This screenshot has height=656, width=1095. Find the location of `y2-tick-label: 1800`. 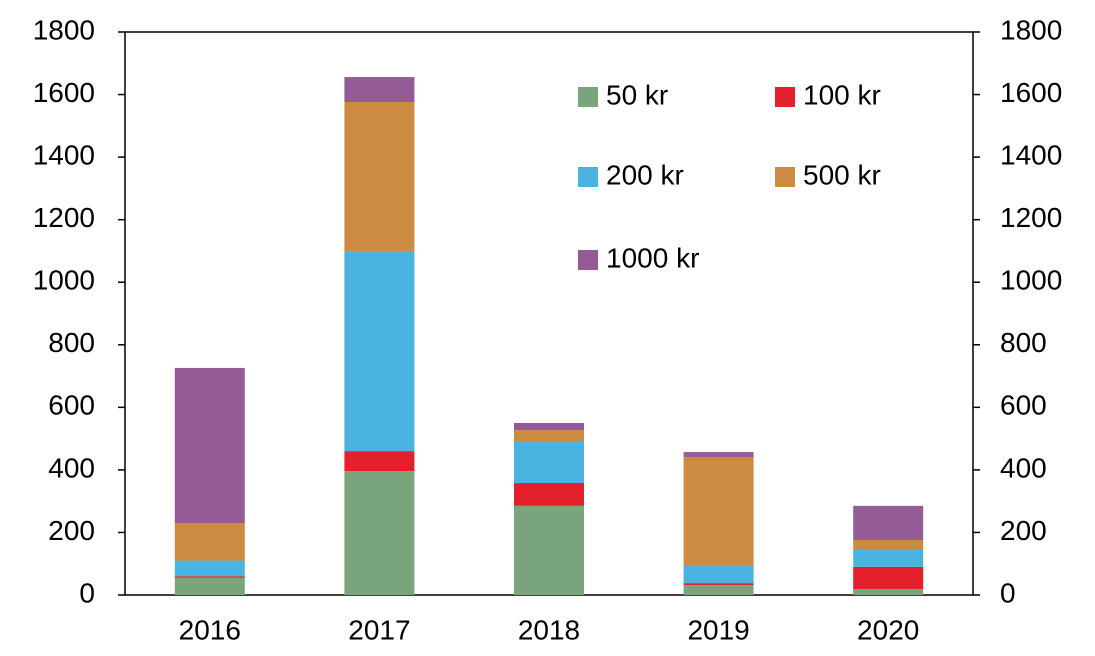

y2-tick-label: 1800 is located at coordinates (1031, 29).